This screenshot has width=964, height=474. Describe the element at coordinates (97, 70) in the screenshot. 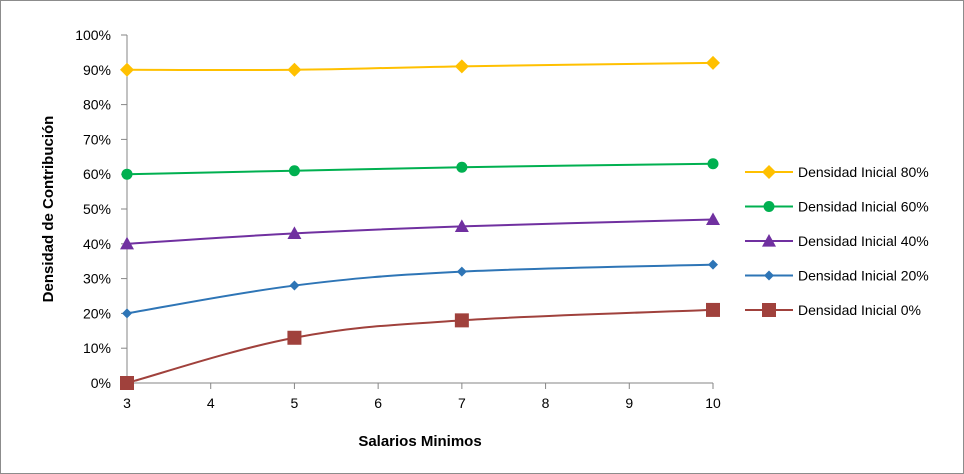

I see `y-tick-label: 90%` at that location.